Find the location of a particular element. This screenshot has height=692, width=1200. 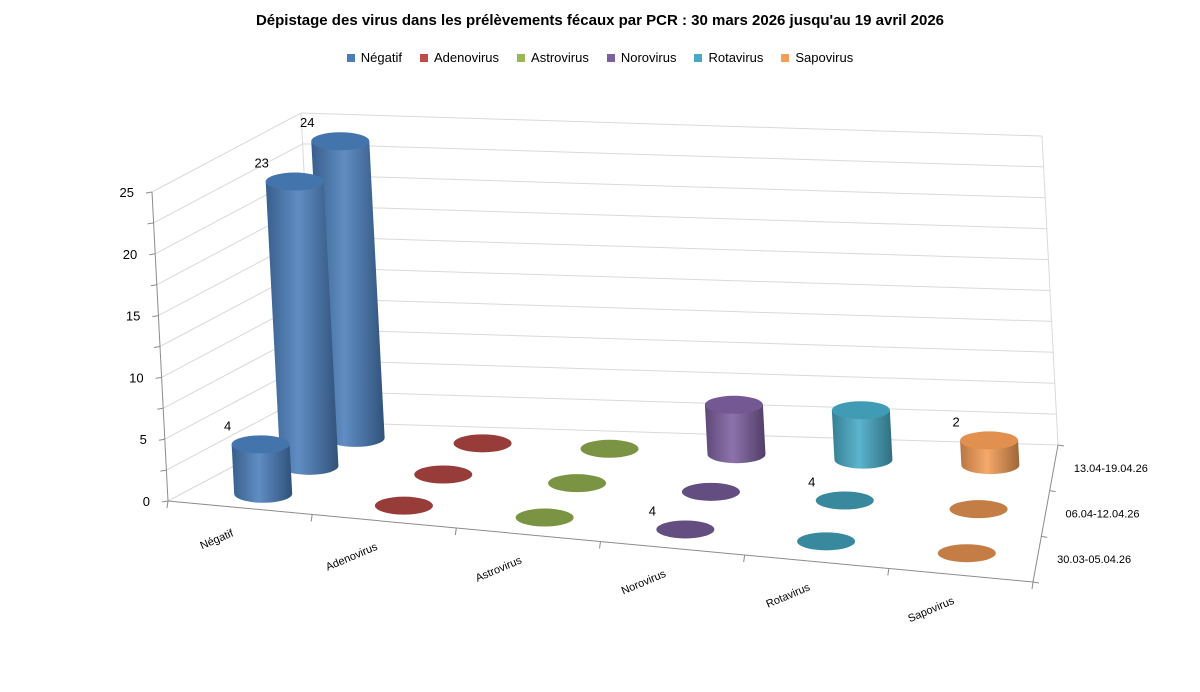

legend-label-astrovirus: Astrovirus is located at coordinates (560, 57).